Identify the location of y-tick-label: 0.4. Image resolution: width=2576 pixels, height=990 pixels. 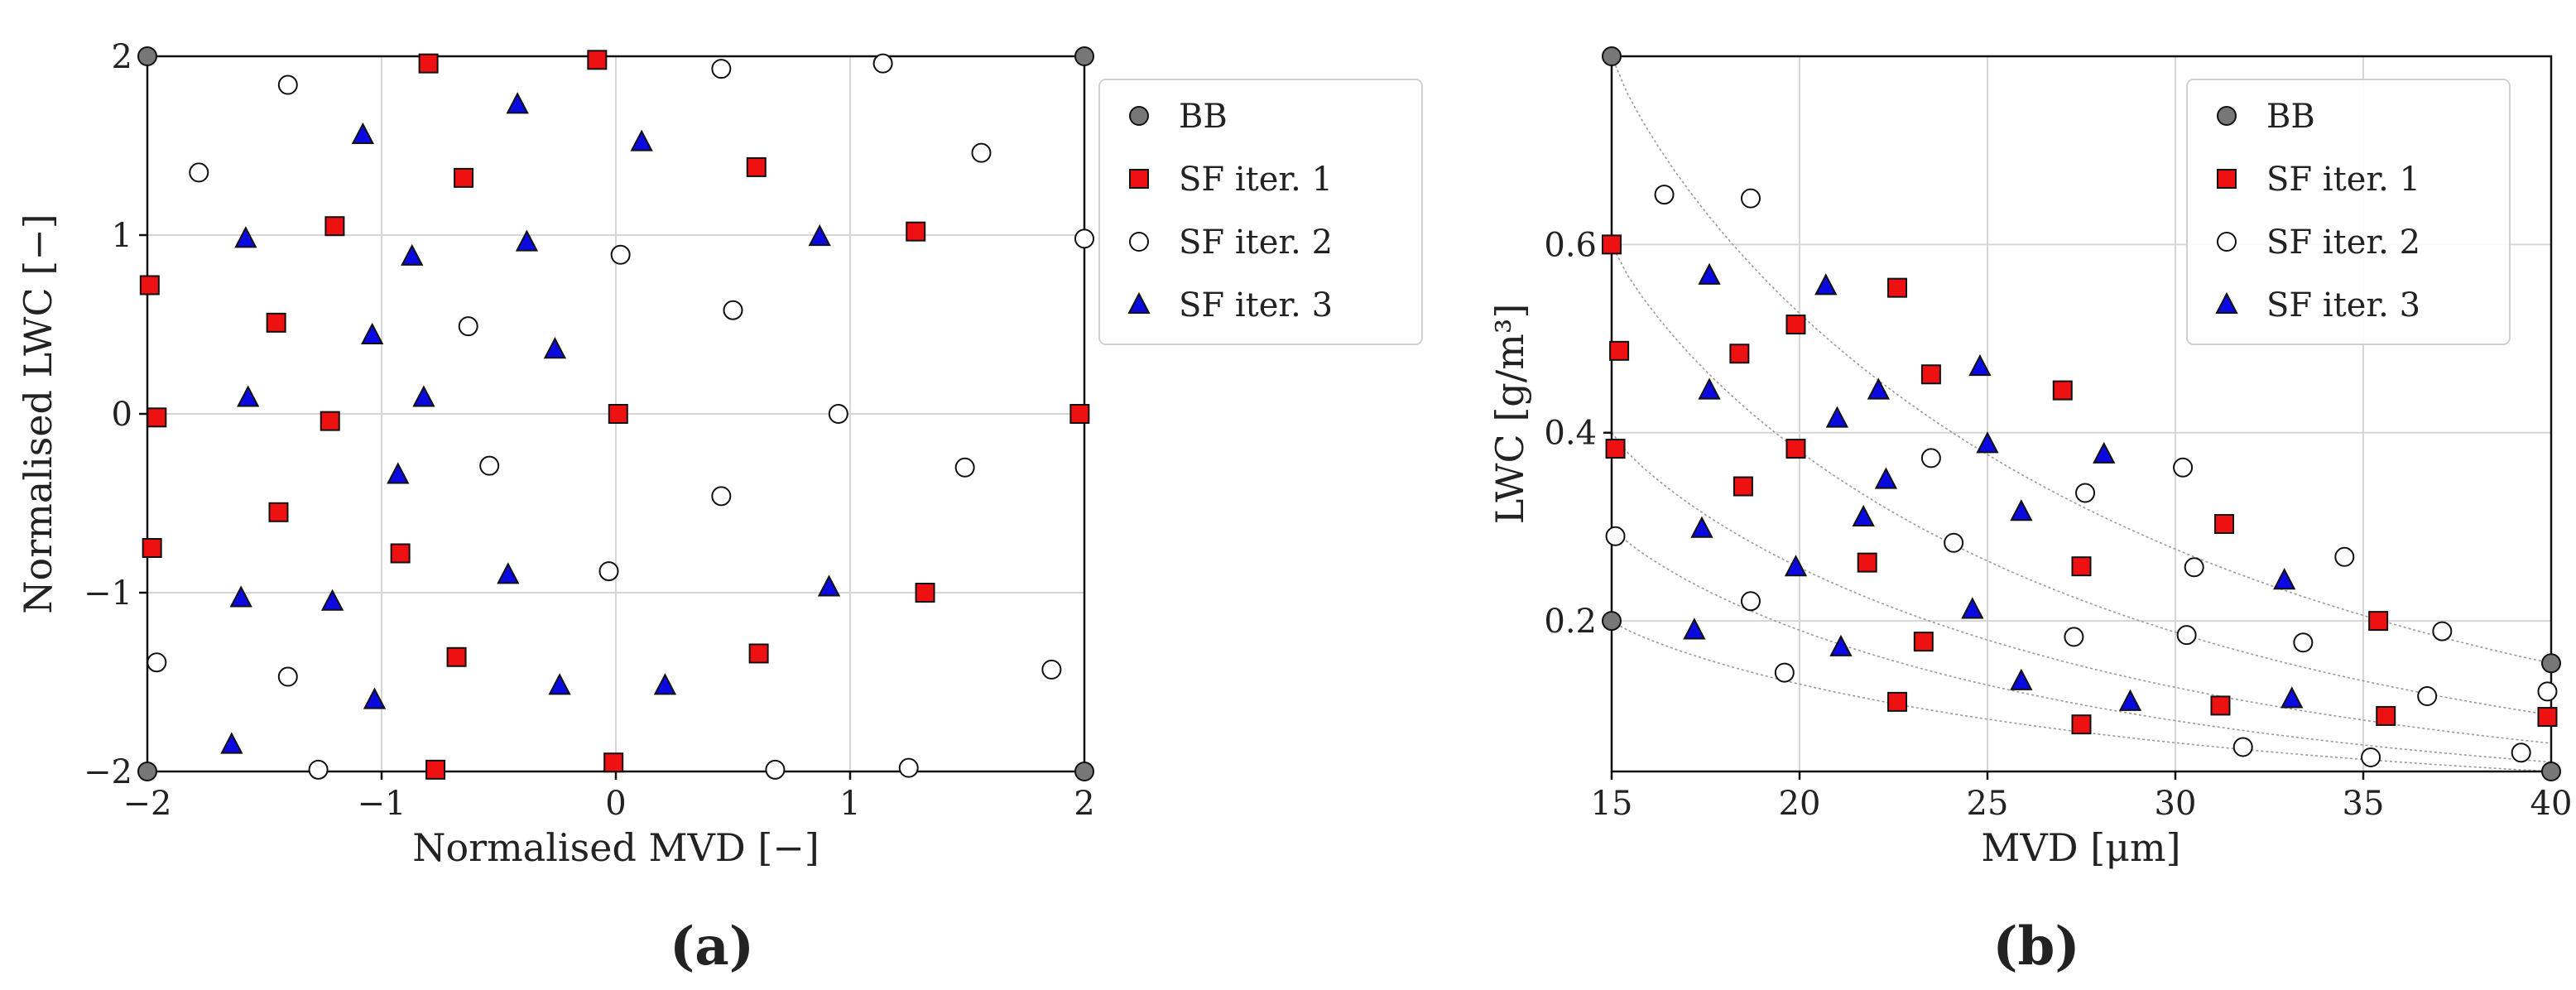
(1570, 434).